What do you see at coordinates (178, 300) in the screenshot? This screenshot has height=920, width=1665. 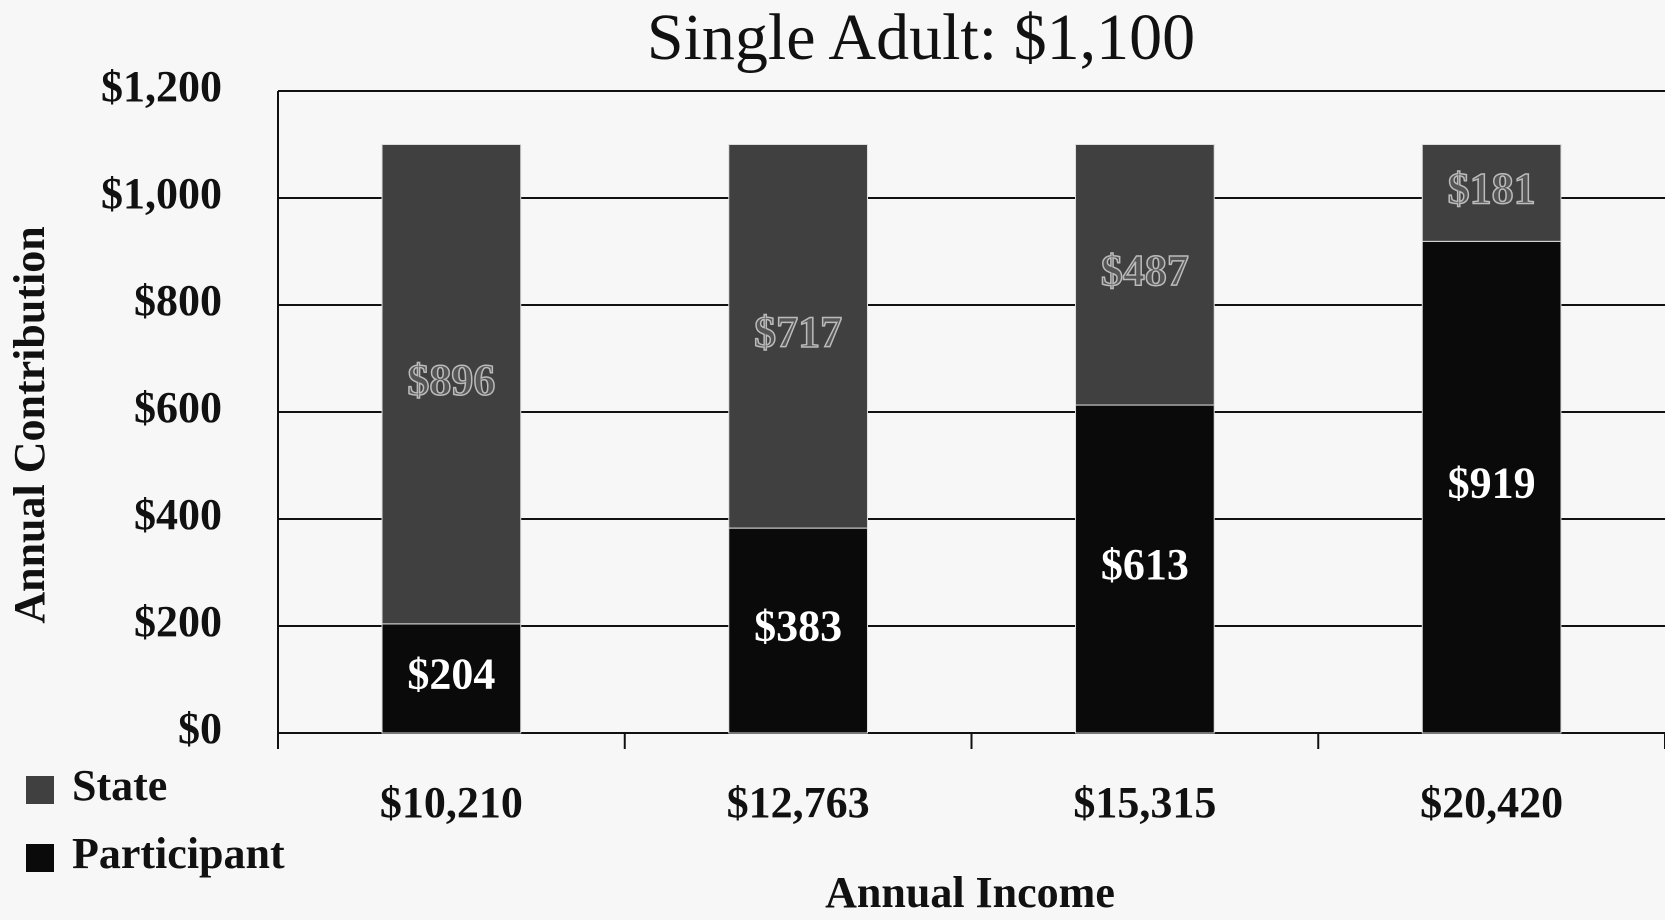 I see `y-tick-label: $800` at bounding box center [178, 300].